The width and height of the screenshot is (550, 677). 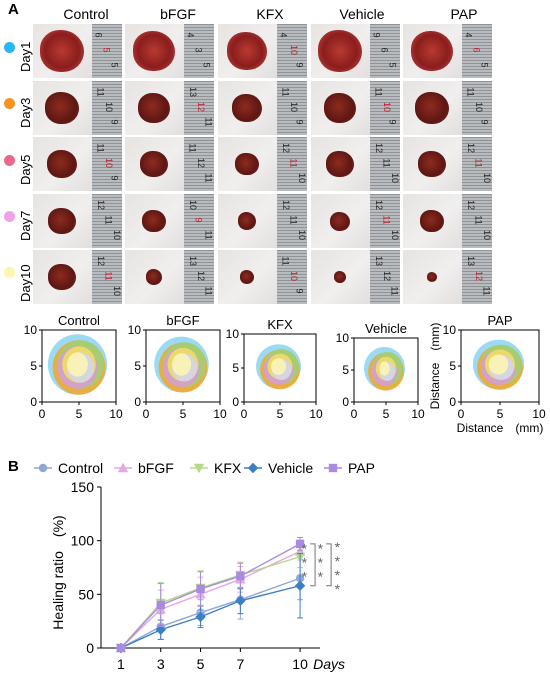 I want to click on ruler-number: 3, so click(x=198, y=50).